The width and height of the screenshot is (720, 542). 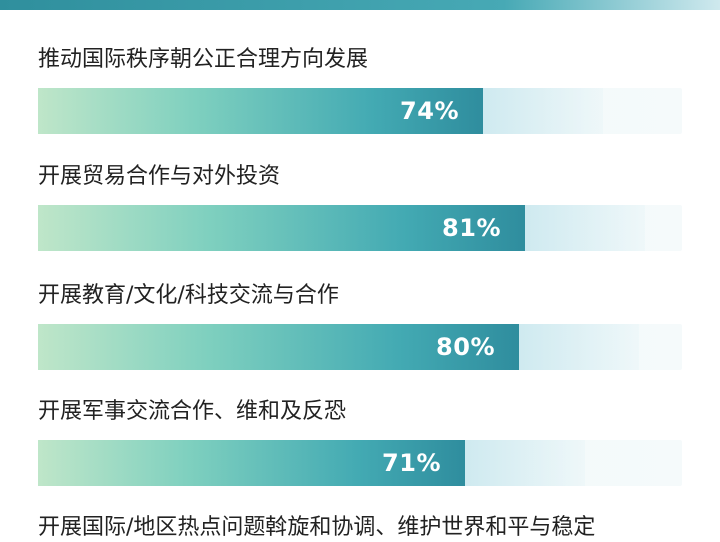 What do you see at coordinates (192, 411) in the screenshot?
I see `bar-label: 开展军事交流合作、维和及反恐` at bounding box center [192, 411].